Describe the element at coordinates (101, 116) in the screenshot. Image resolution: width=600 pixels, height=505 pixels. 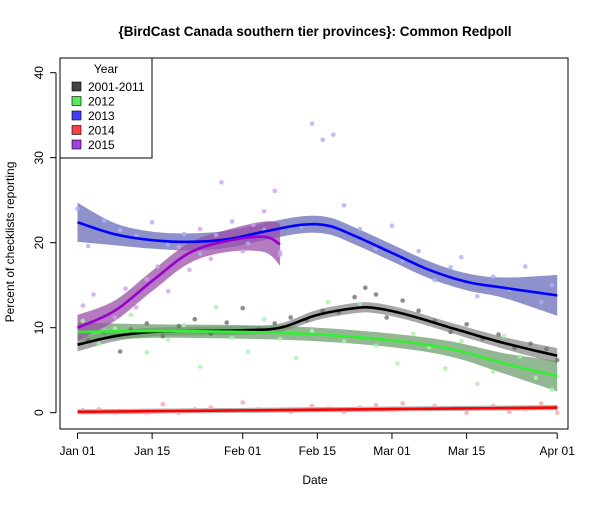
I see `legend-label-2013: 2013` at that location.